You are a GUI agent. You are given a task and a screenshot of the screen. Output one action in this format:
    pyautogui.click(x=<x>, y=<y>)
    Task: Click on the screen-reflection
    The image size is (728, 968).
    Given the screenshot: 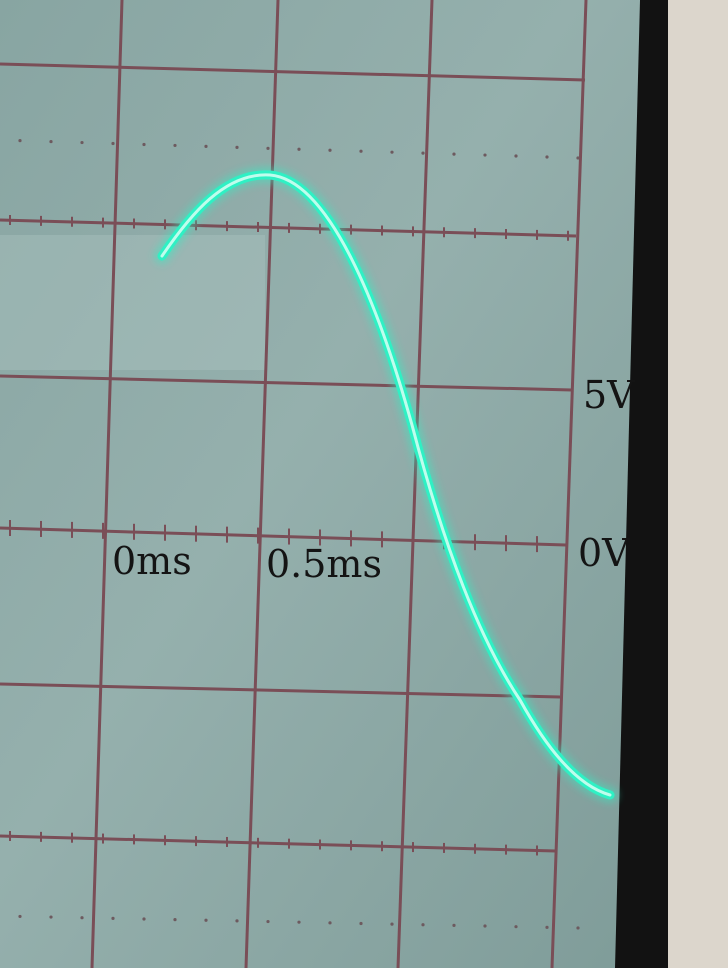 What is the action you would take?
    pyautogui.click(x=132, y=302)
    